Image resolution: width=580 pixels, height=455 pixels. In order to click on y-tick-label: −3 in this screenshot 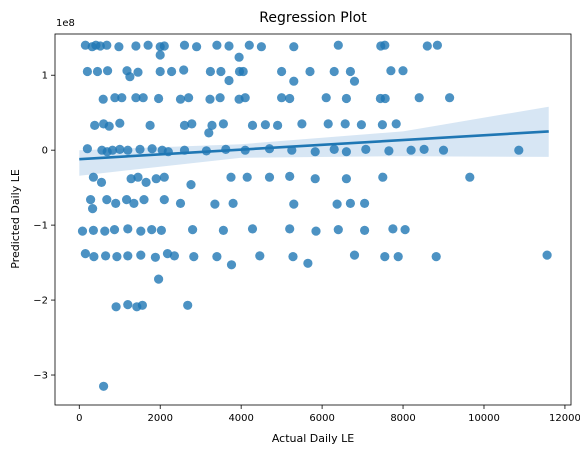, I will do `click(40, 376)`.